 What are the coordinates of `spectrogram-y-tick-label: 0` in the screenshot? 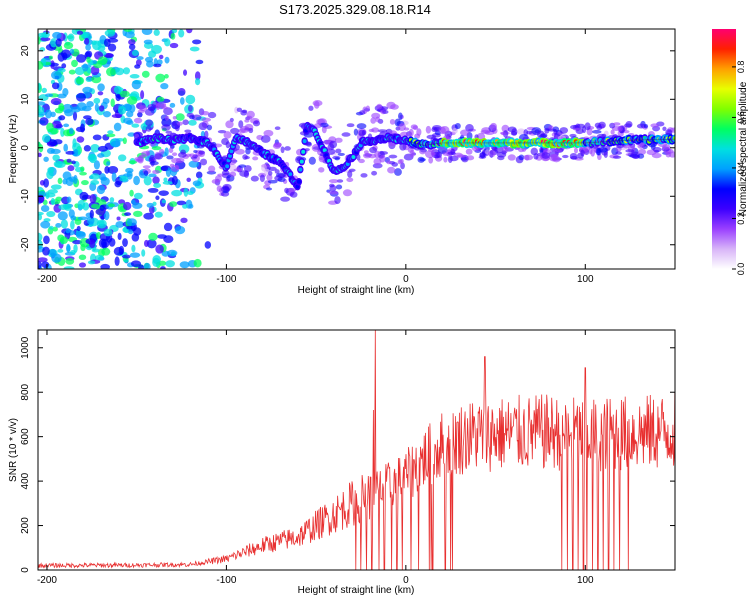 It's located at (25, 148).